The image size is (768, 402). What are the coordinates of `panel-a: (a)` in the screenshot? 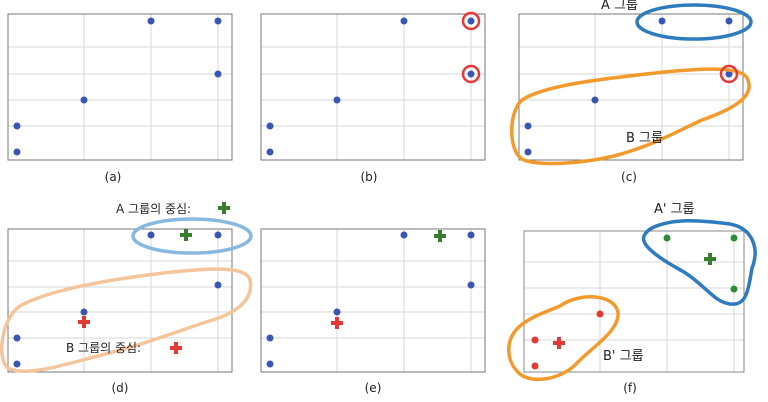 It's located at (120, 98).